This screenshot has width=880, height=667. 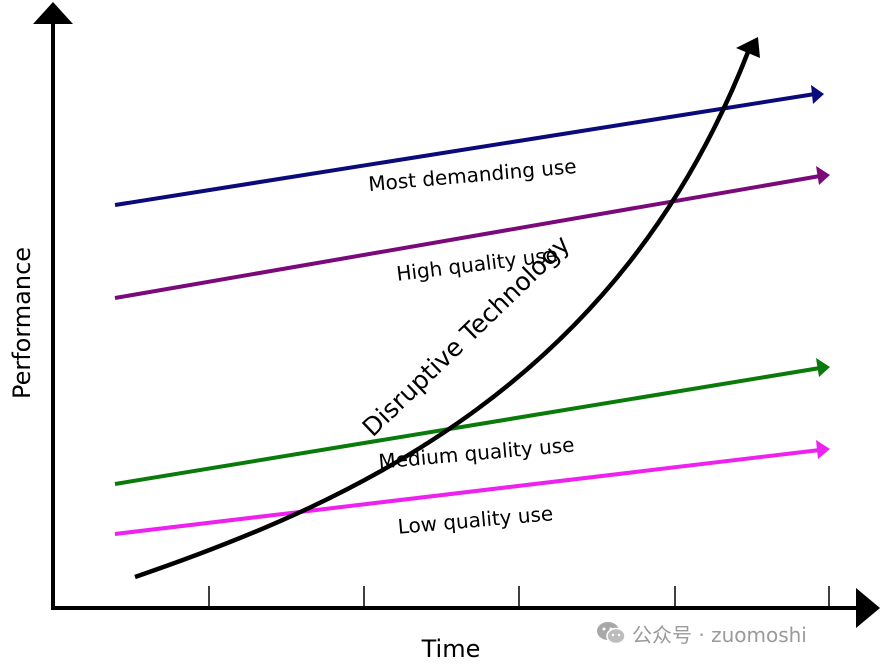 I want to click on trajectory-most-demanding: Most demanding use, so click(x=469, y=146).